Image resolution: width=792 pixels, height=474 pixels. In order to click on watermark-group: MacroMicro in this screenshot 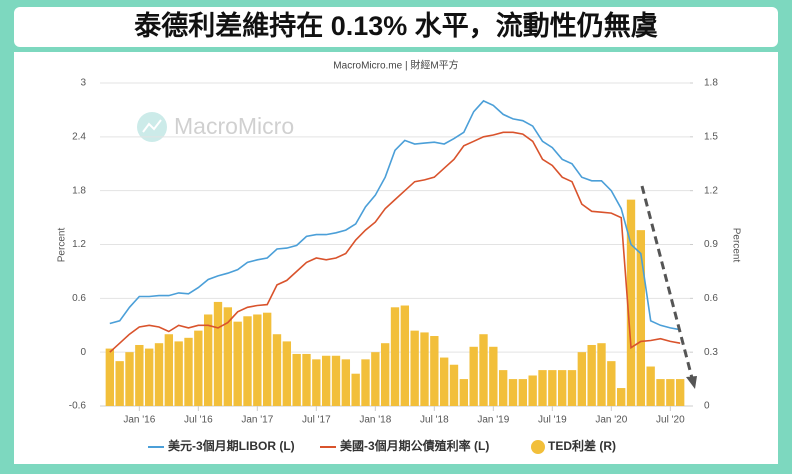, I will do `click(215, 127)`.